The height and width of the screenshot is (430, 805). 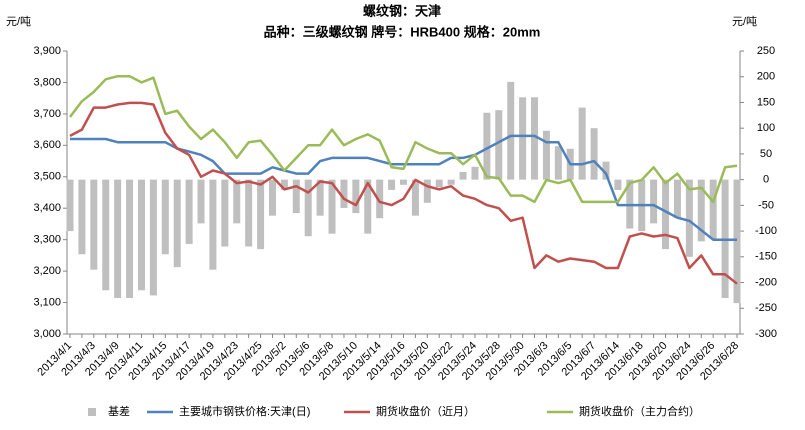 What do you see at coordinates (92, 412) in the screenshot?
I see `legend-swatch` at bounding box center [92, 412].